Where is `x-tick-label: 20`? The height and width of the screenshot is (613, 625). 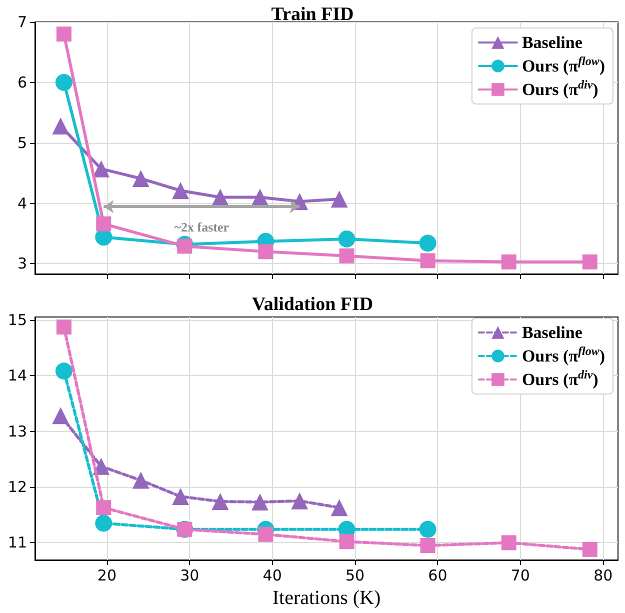
x-tick-label: 20 is located at coordinates (106, 575).